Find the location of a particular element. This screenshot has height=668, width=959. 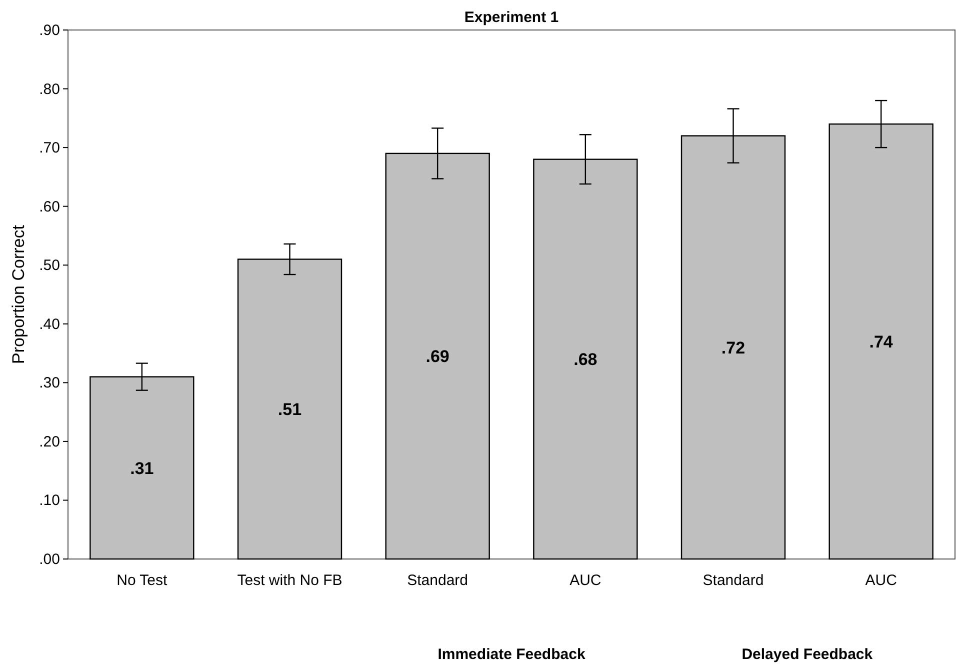

y-tick-label: .70 is located at coordinates (49, 148).